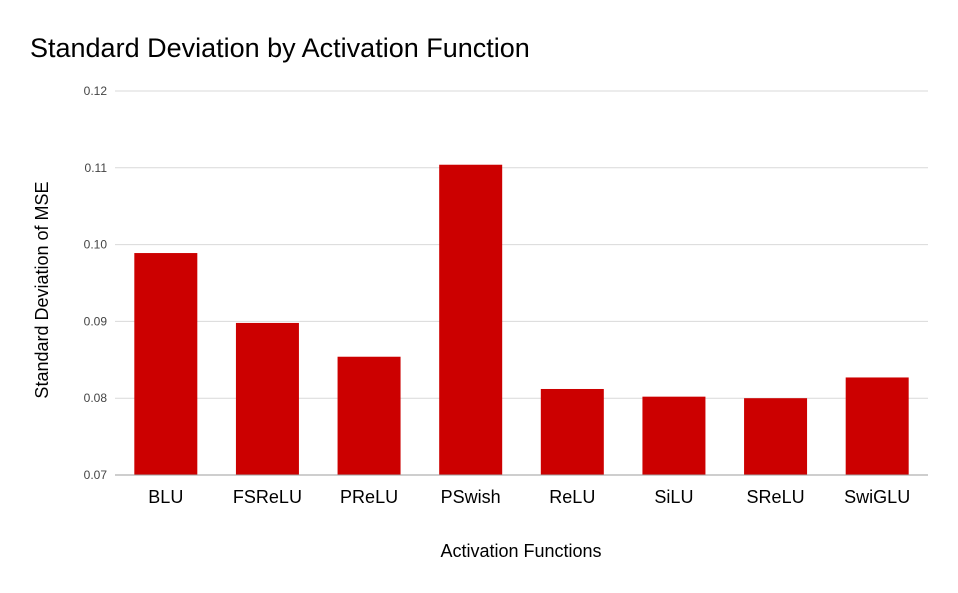 This screenshot has width=958, height=593. Describe the element at coordinates (520, 551) in the screenshot. I see `x-axis-title: Activation Functions` at that location.